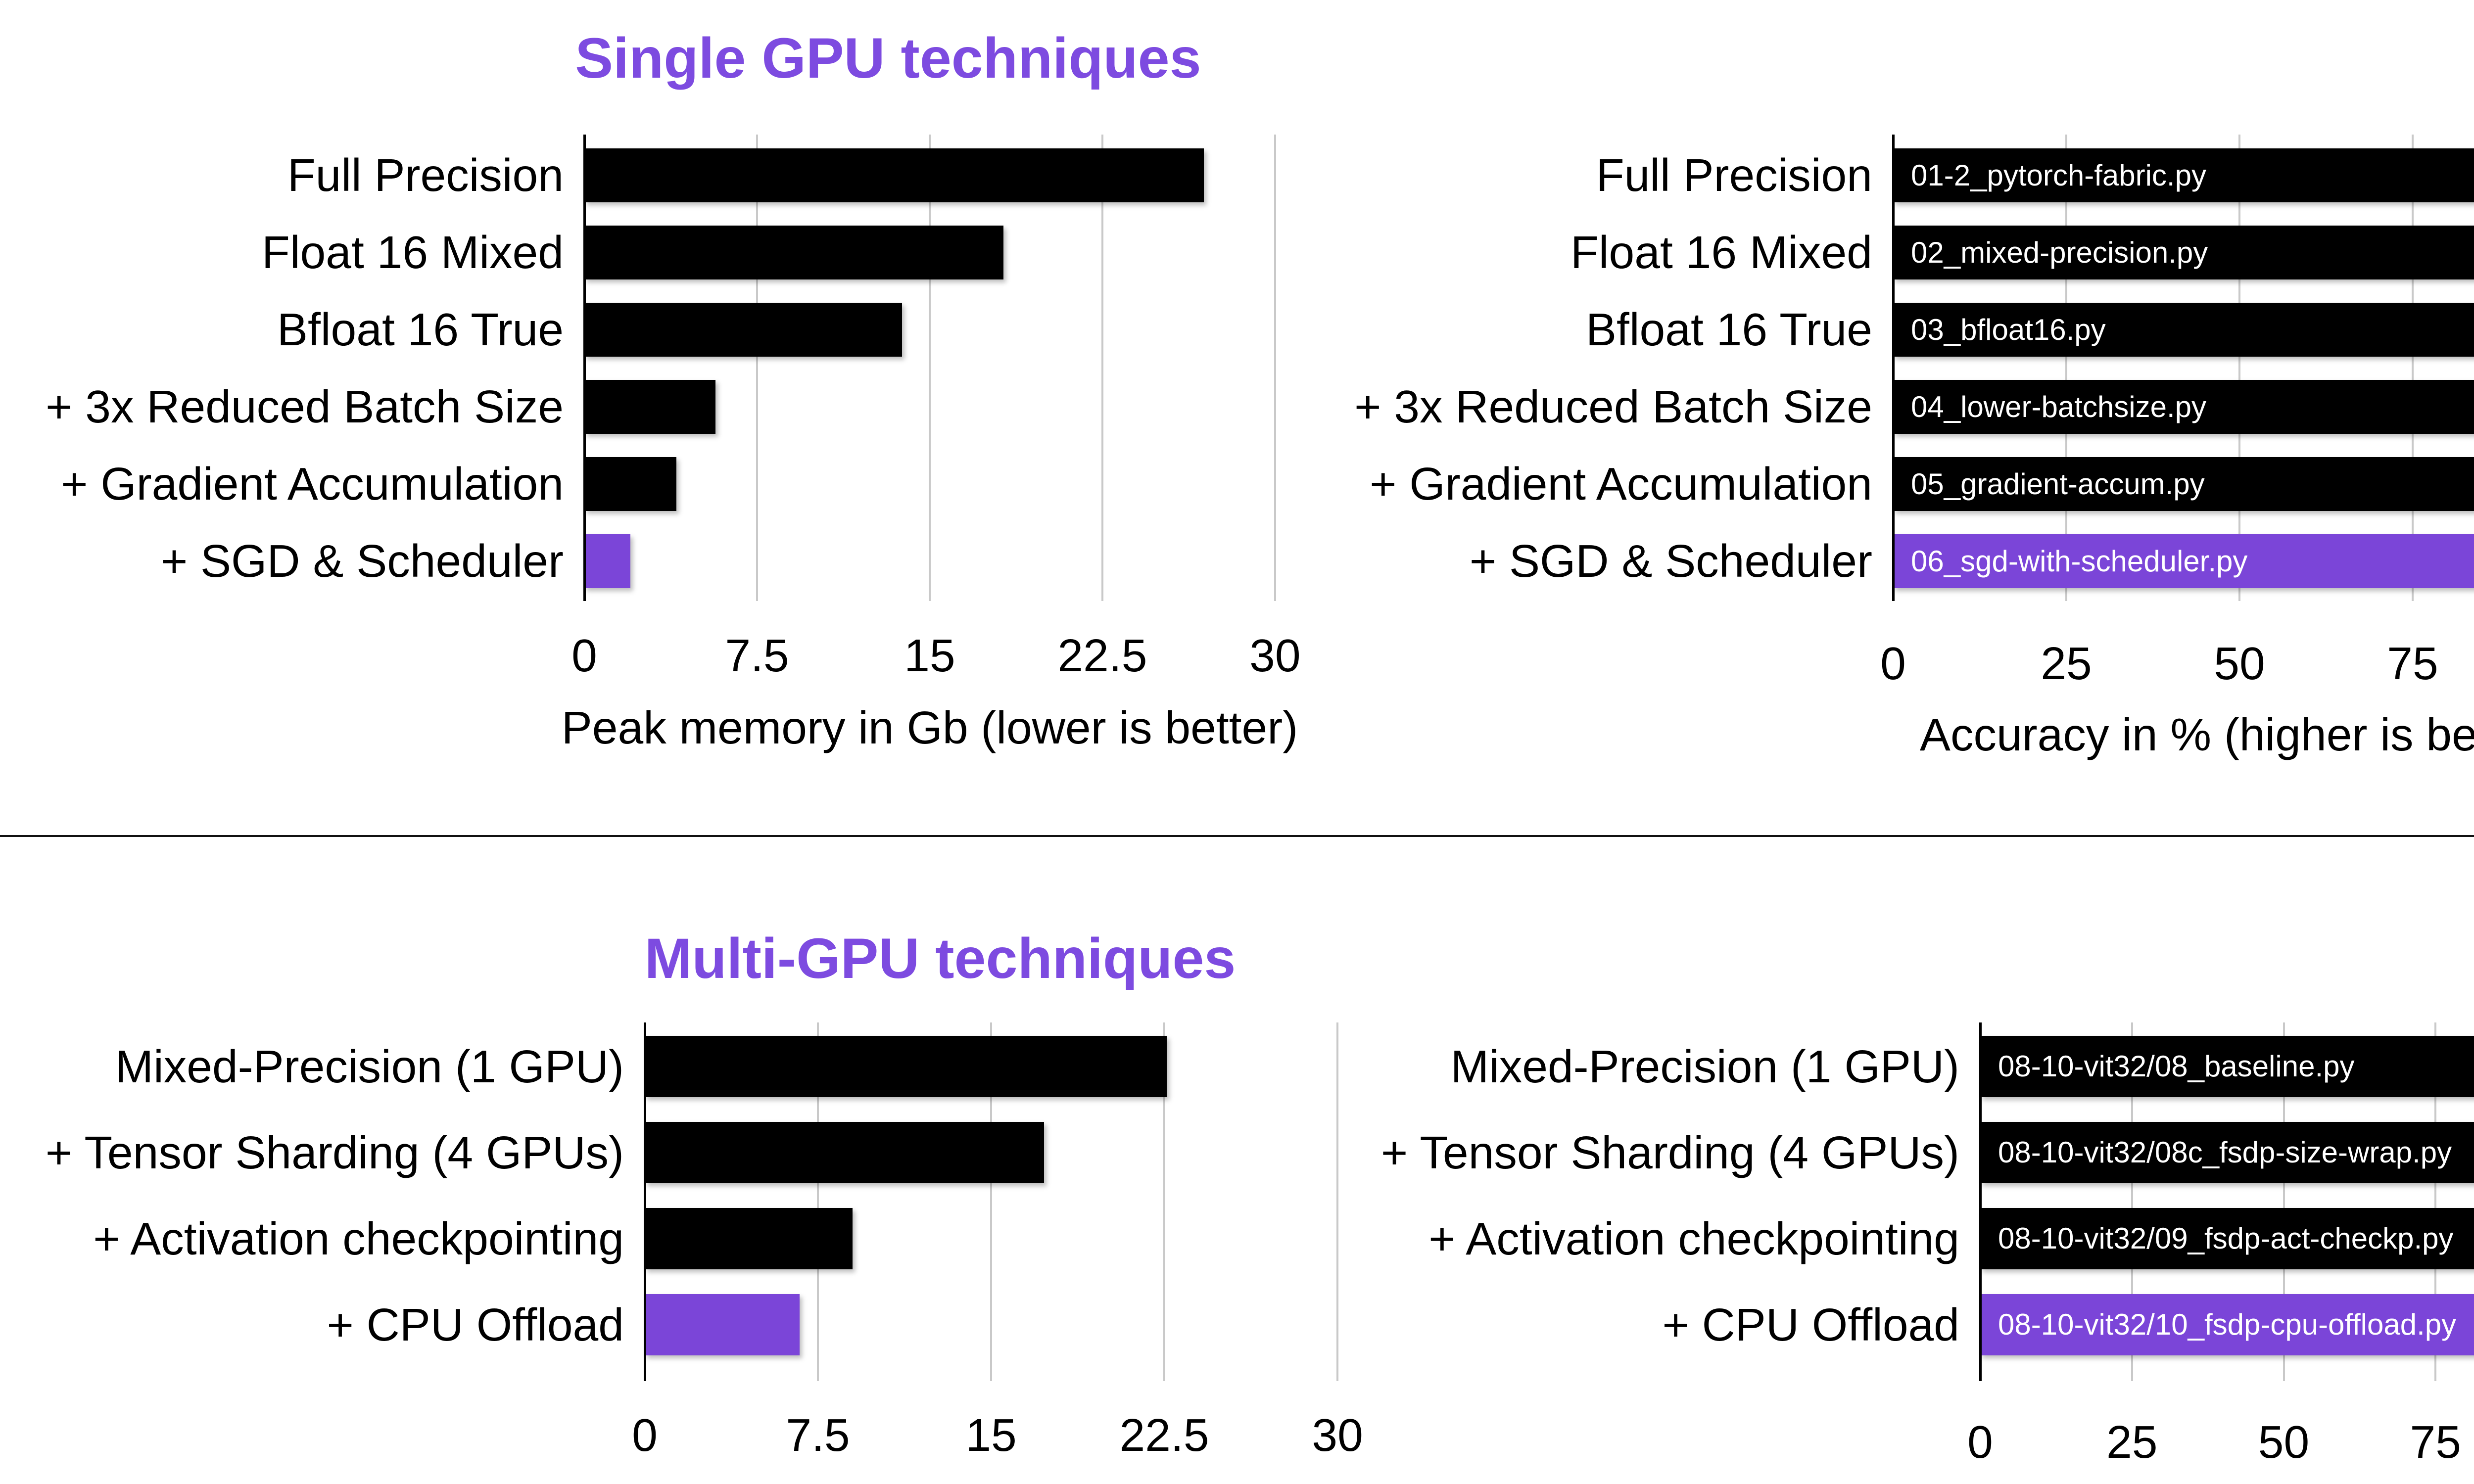  Describe the element at coordinates (2009, 329) in the screenshot. I see `bar-filename-label: 03_bfloat16.py` at that location.